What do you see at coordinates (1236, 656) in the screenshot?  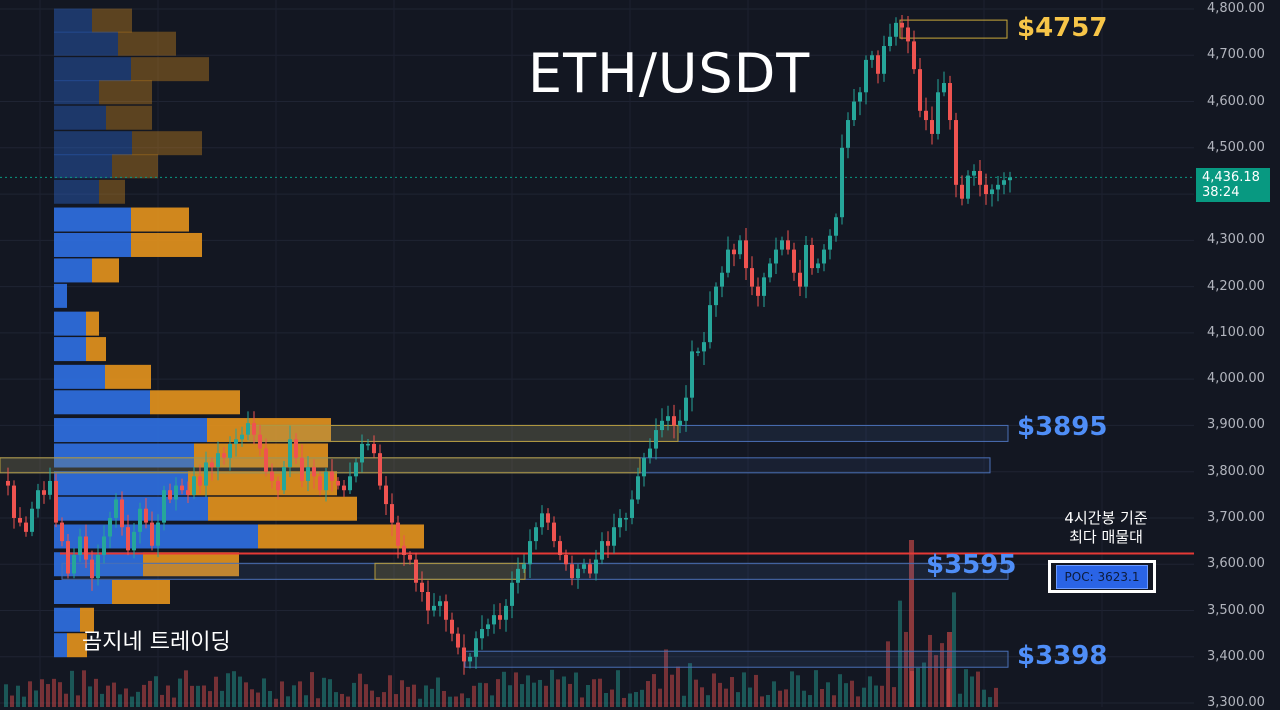 I see `y-tick-label: 3,400.00` at bounding box center [1236, 656].